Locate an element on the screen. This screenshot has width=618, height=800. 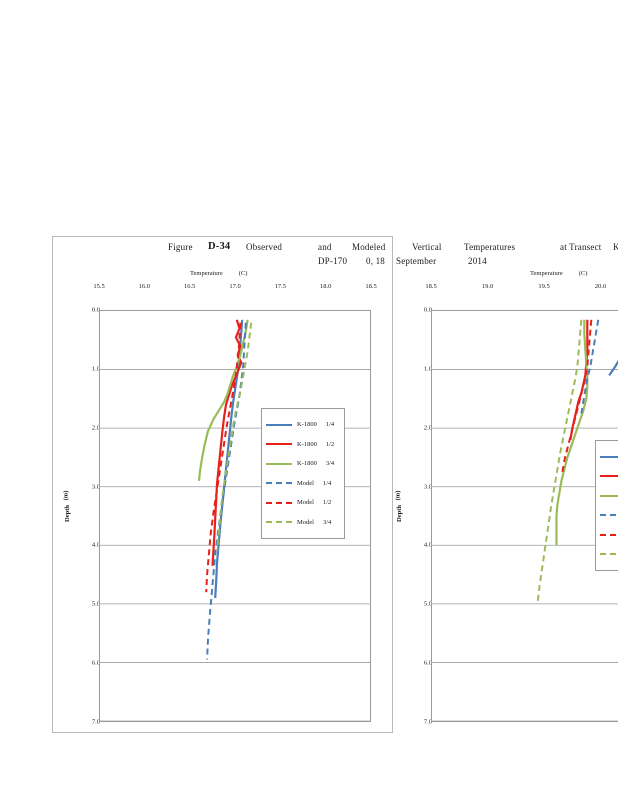
x-tick-label: 20.0 is located at coordinates (600, 286).